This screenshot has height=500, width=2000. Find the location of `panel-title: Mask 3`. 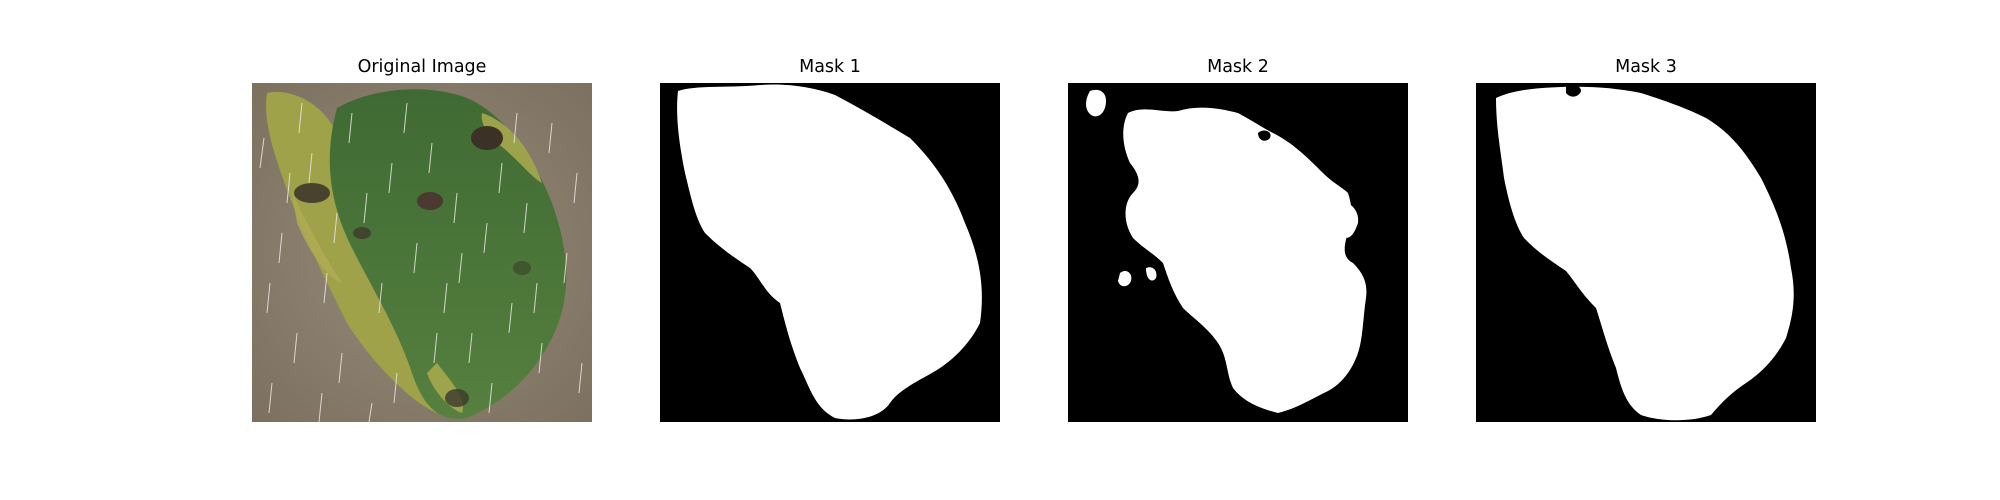

panel-title: Mask 3 is located at coordinates (1646, 67).